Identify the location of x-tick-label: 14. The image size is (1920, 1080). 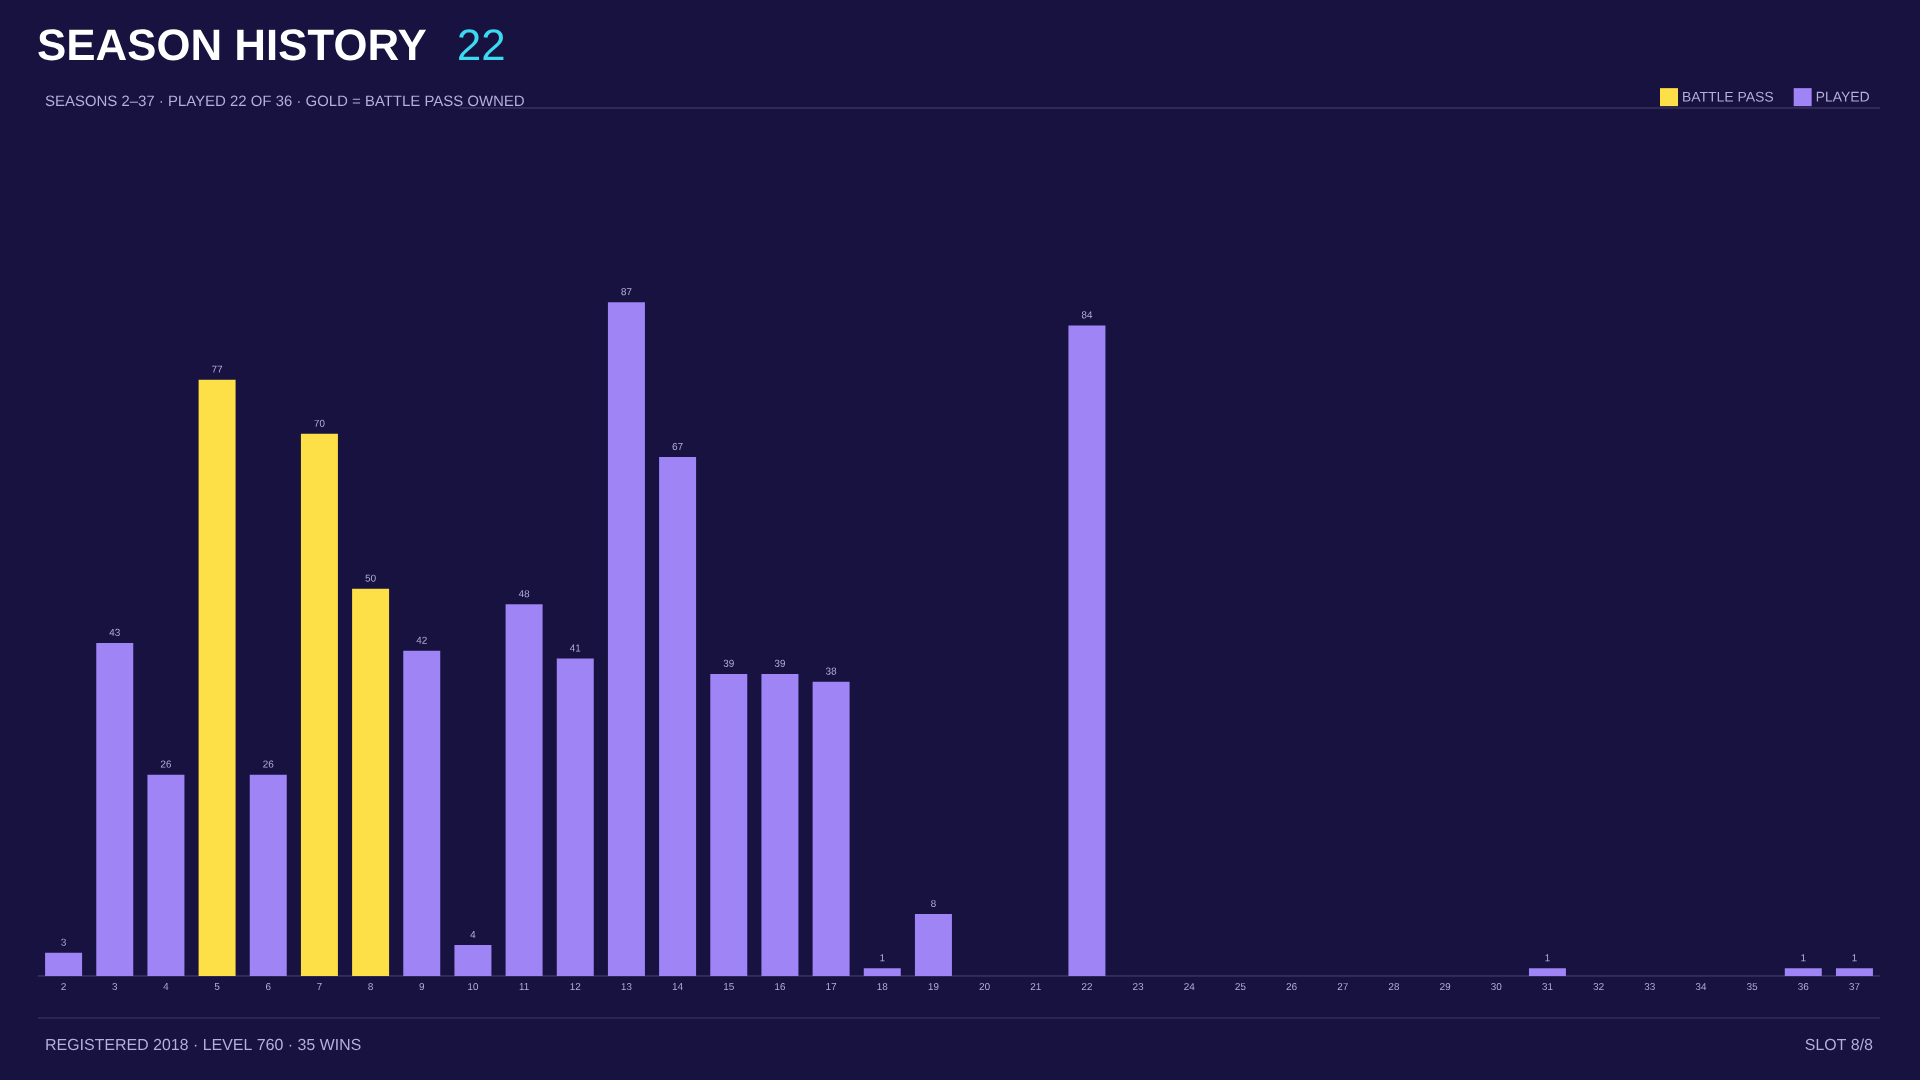
(677, 986).